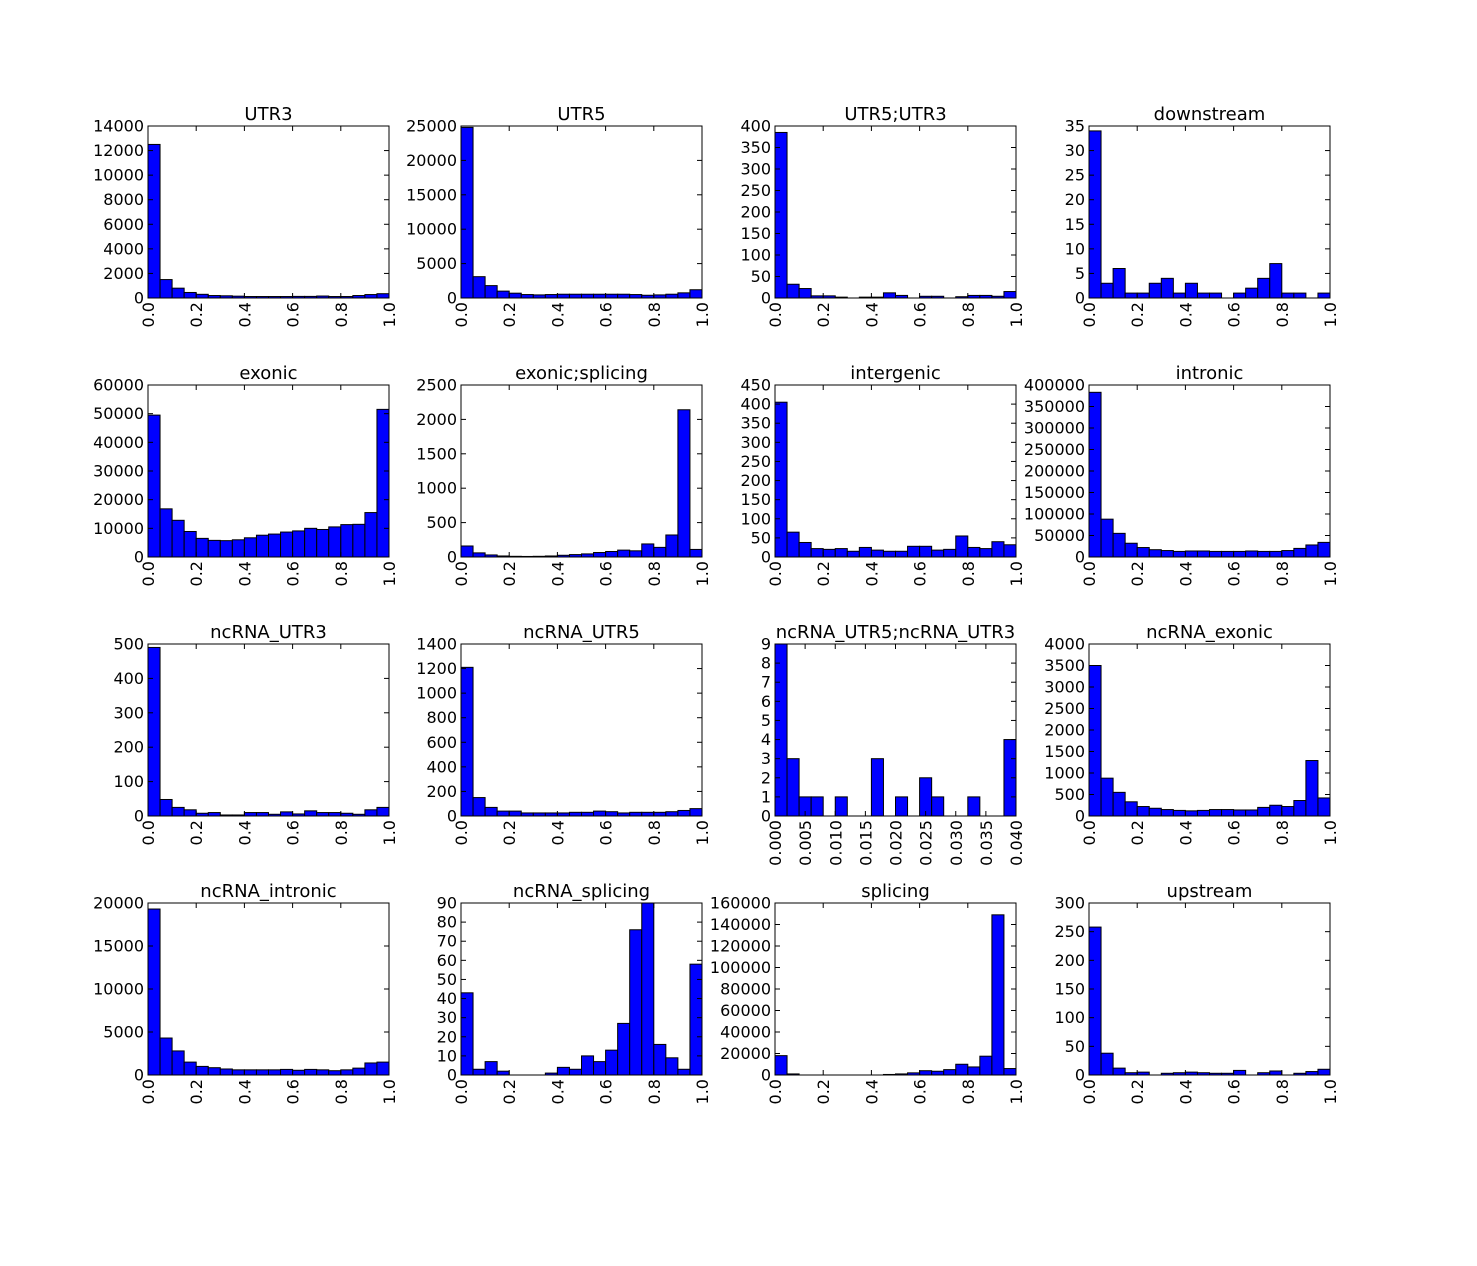  I want to click on y-tick-label: 3000, so click(1064, 687).